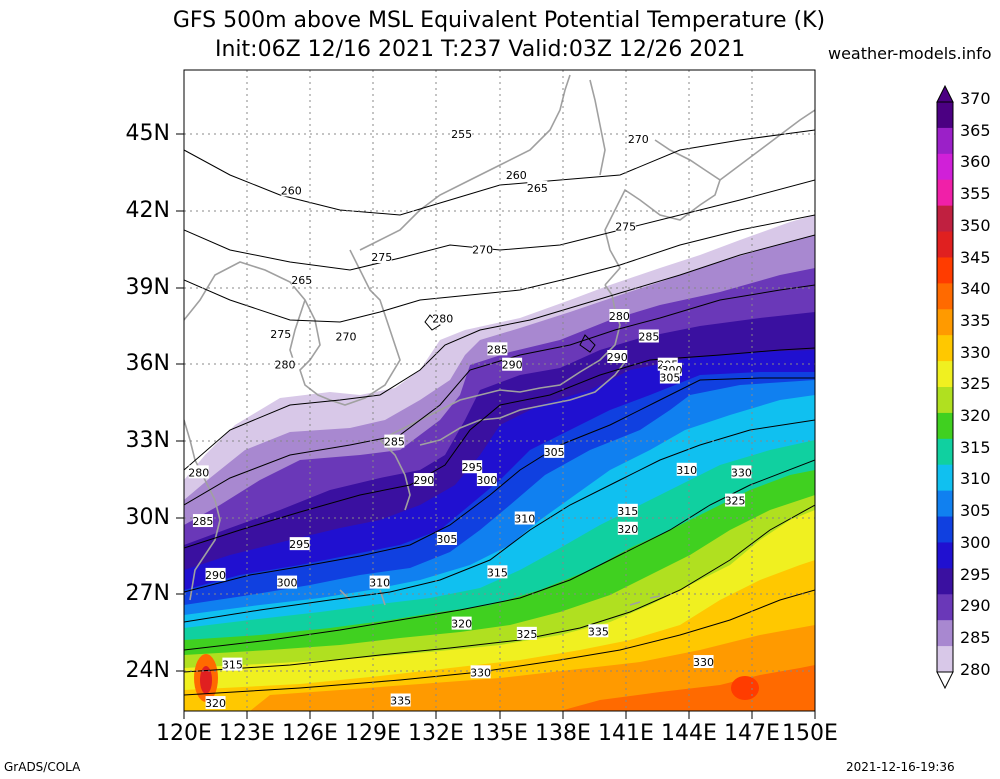  I want to click on lon-label-144e: 144E, so click(689, 733).